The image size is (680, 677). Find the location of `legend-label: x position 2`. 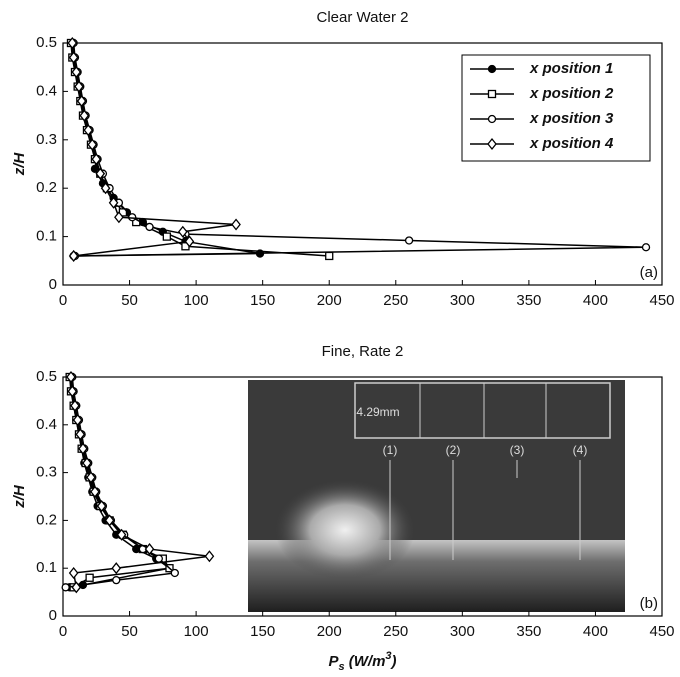

legend-label: x position 2 is located at coordinates (571, 93).